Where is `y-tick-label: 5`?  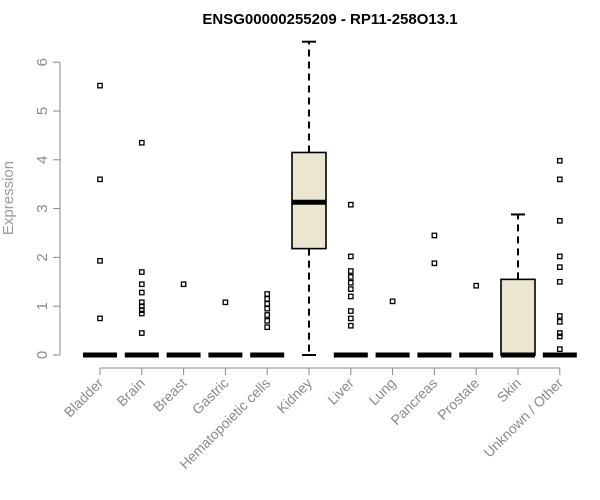
y-tick-label: 5 is located at coordinates (42, 111).